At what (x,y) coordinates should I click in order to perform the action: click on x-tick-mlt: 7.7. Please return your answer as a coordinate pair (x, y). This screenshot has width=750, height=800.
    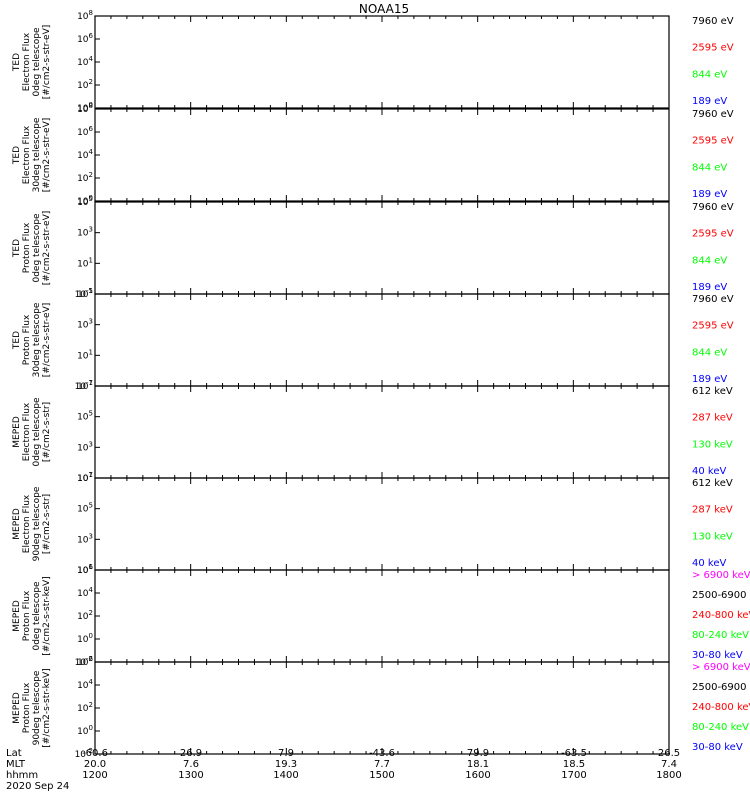
    Looking at the image, I should click on (382, 764).